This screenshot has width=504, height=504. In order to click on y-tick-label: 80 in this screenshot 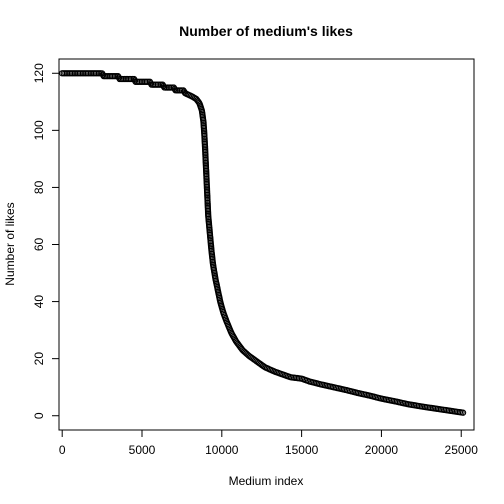, I will do `click(39, 187)`.